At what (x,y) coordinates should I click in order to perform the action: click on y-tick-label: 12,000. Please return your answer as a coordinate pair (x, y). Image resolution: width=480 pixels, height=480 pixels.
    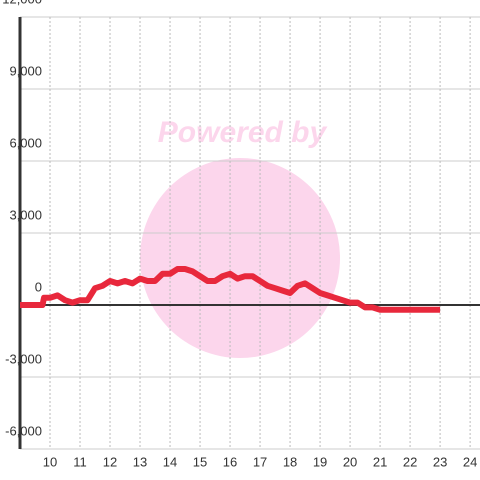
    Looking at the image, I should click on (22, 3).